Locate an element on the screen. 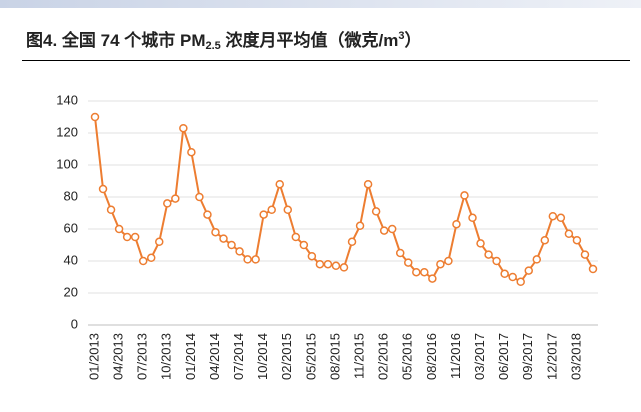 This screenshot has width=641, height=412. y-tick-label: 120 is located at coordinates (67, 131).